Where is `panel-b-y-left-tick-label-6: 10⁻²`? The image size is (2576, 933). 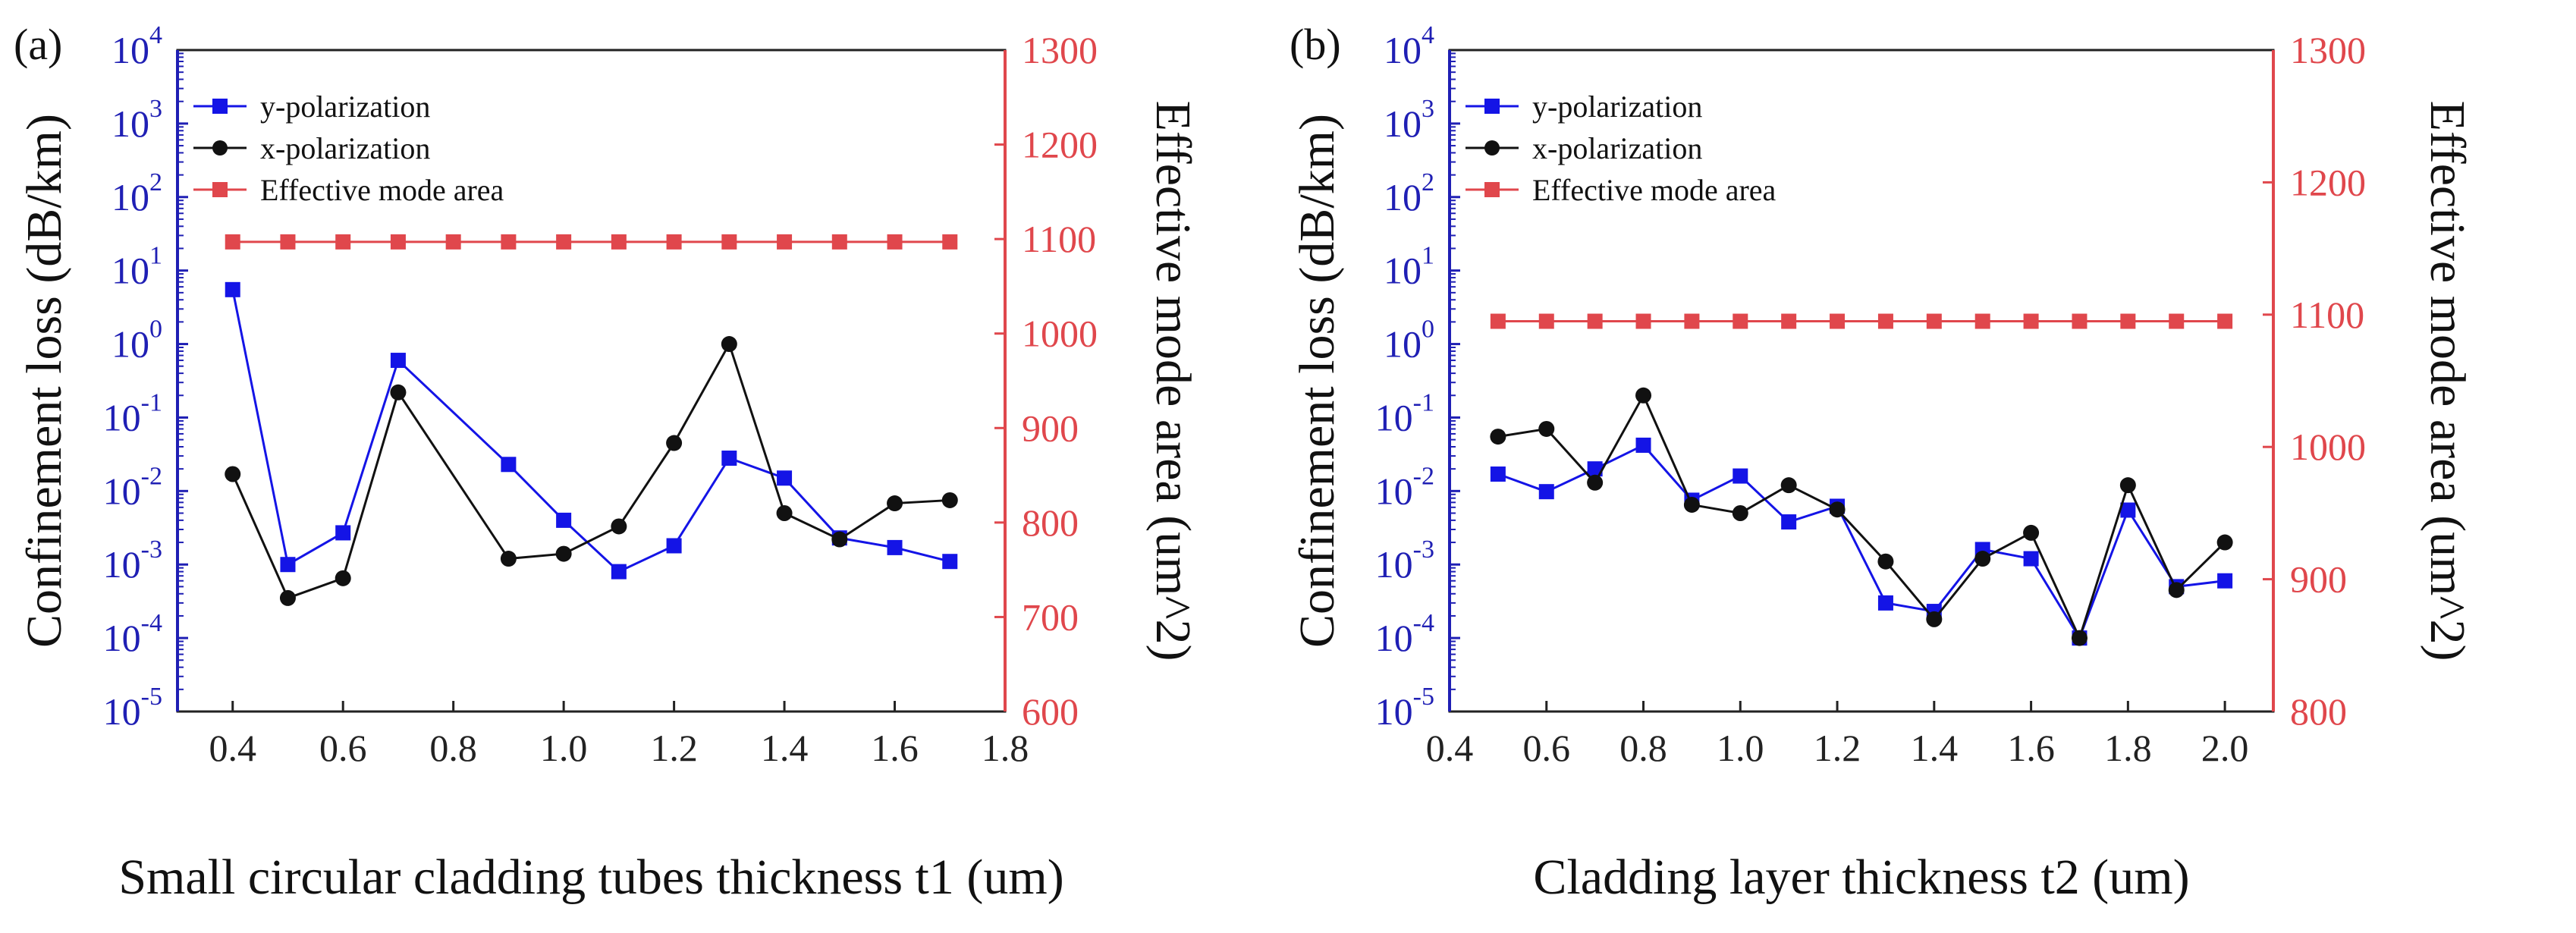
panel-b-y-left-tick-label-6: 10⁻² is located at coordinates (1404, 487).